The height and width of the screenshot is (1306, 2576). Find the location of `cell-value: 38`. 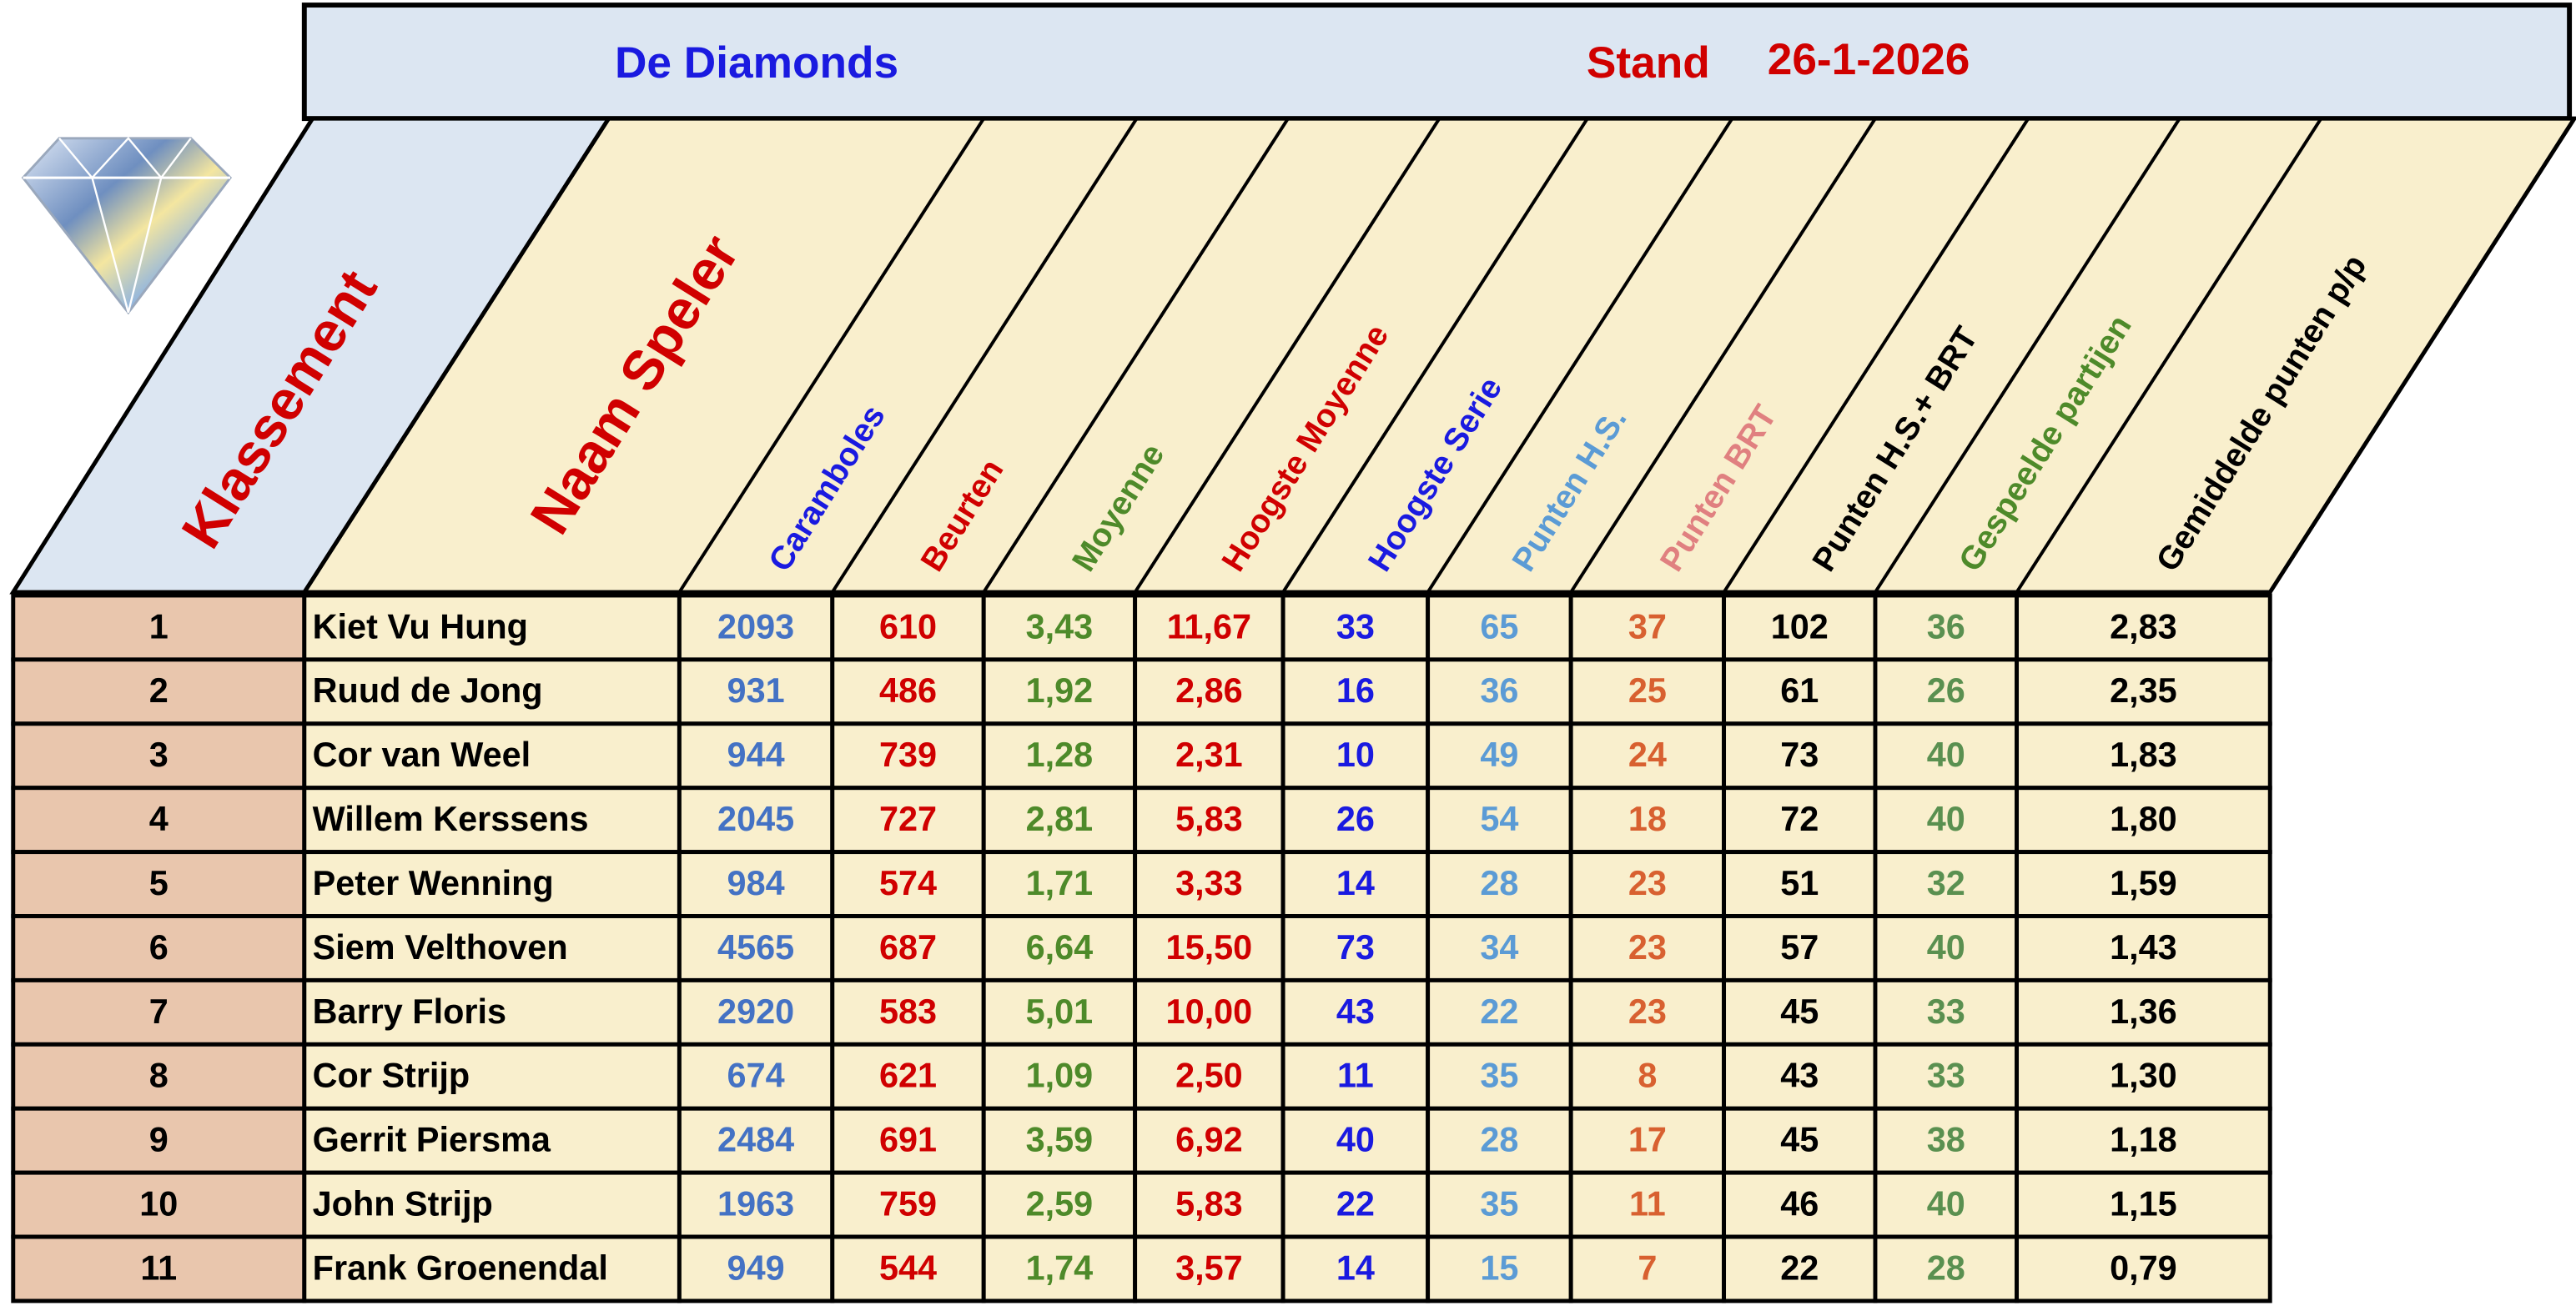

cell-value: 38 is located at coordinates (1946, 1140).